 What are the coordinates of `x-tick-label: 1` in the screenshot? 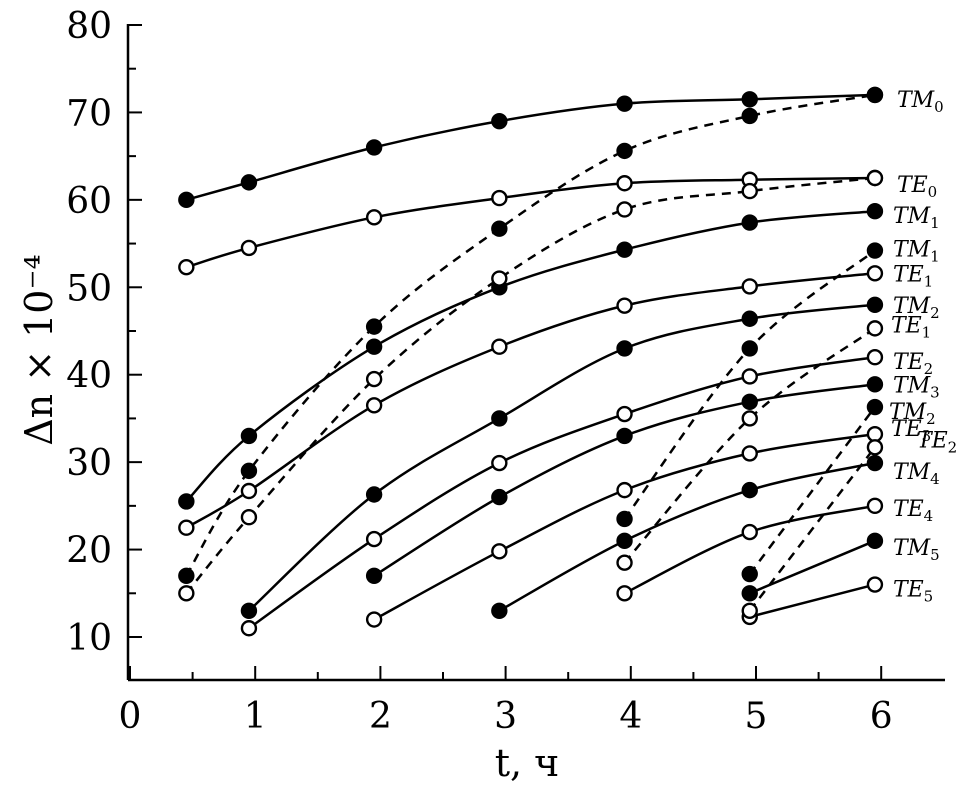 It's located at (255, 716).